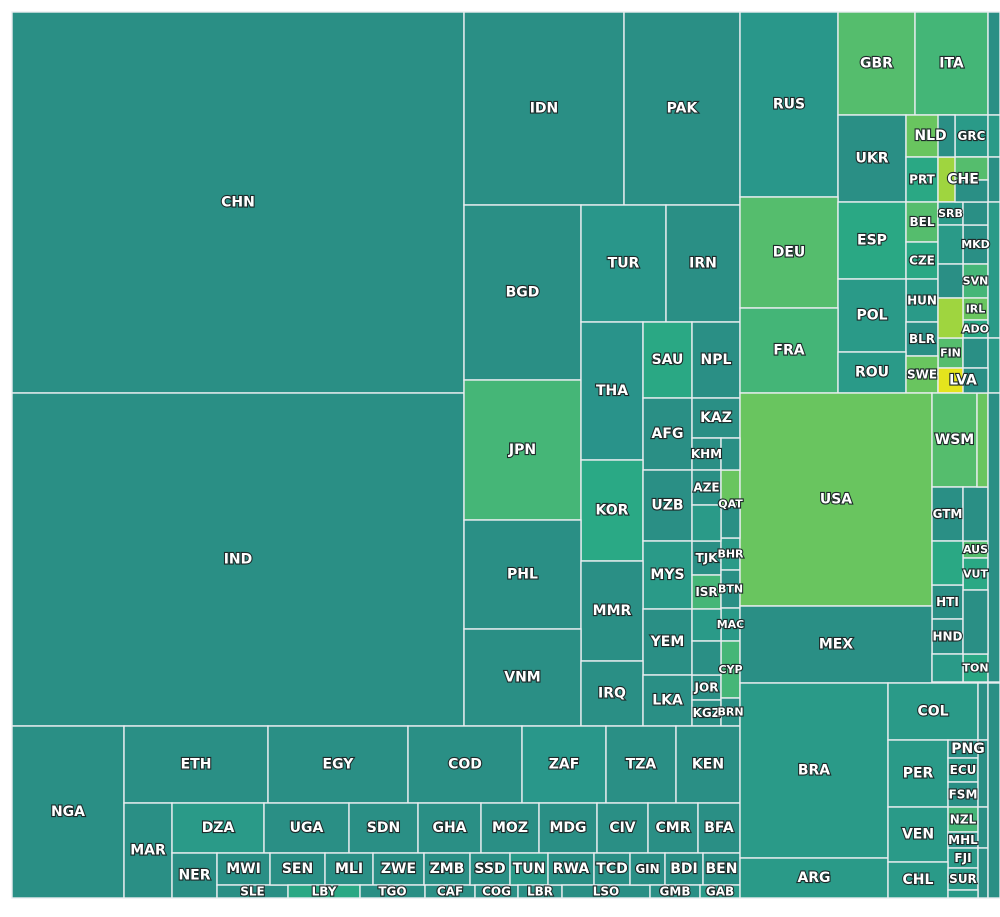  Describe the element at coordinates (684, 869) in the screenshot. I see `treemap-label-bdi: BDI` at that location.